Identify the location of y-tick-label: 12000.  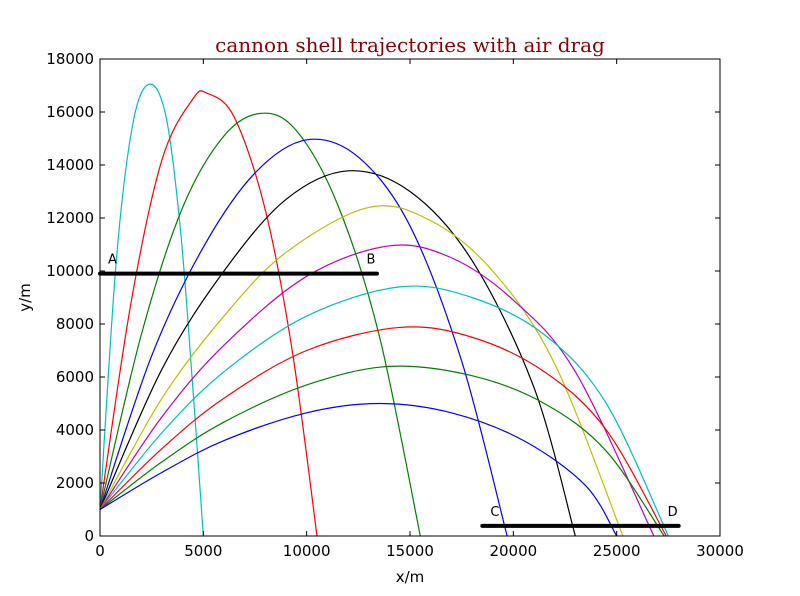
(70, 218).